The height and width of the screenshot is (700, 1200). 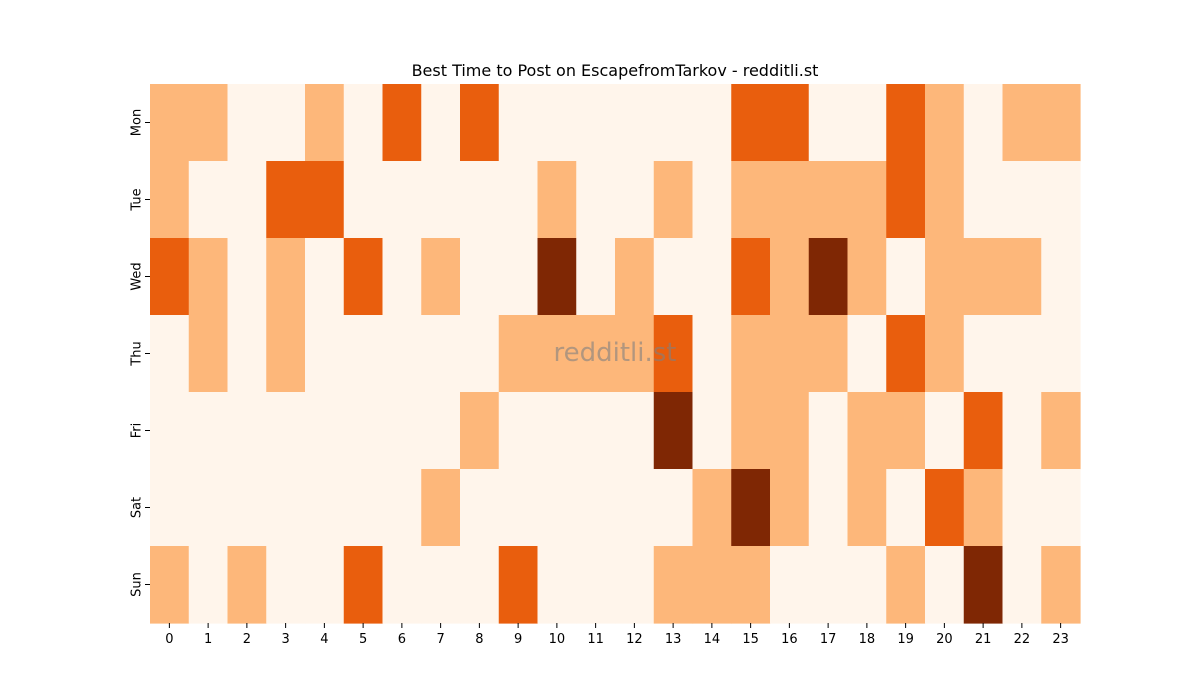 I want to click on x-tick-label-23: 23, so click(x=1060, y=639).